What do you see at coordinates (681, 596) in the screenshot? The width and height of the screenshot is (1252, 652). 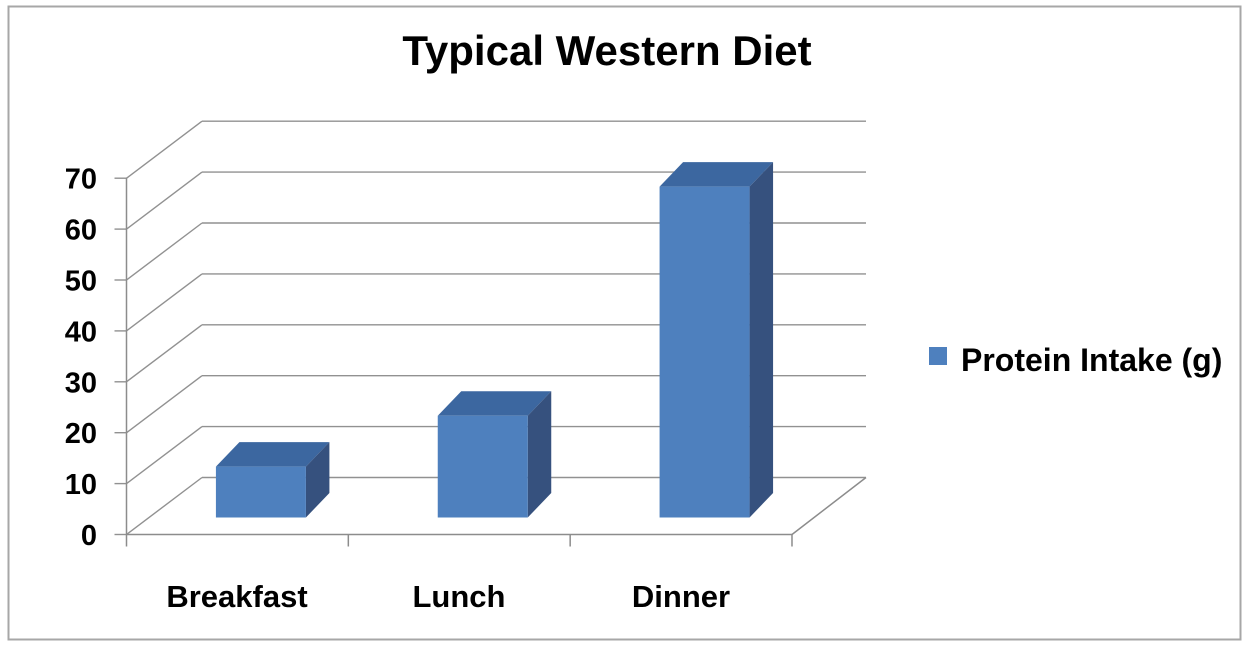 I see `category-label-dinner: Dinner` at bounding box center [681, 596].